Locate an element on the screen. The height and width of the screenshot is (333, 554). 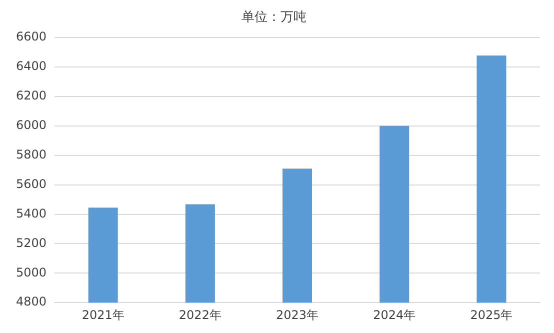
y-tick-label: 6600 is located at coordinates (31, 37).